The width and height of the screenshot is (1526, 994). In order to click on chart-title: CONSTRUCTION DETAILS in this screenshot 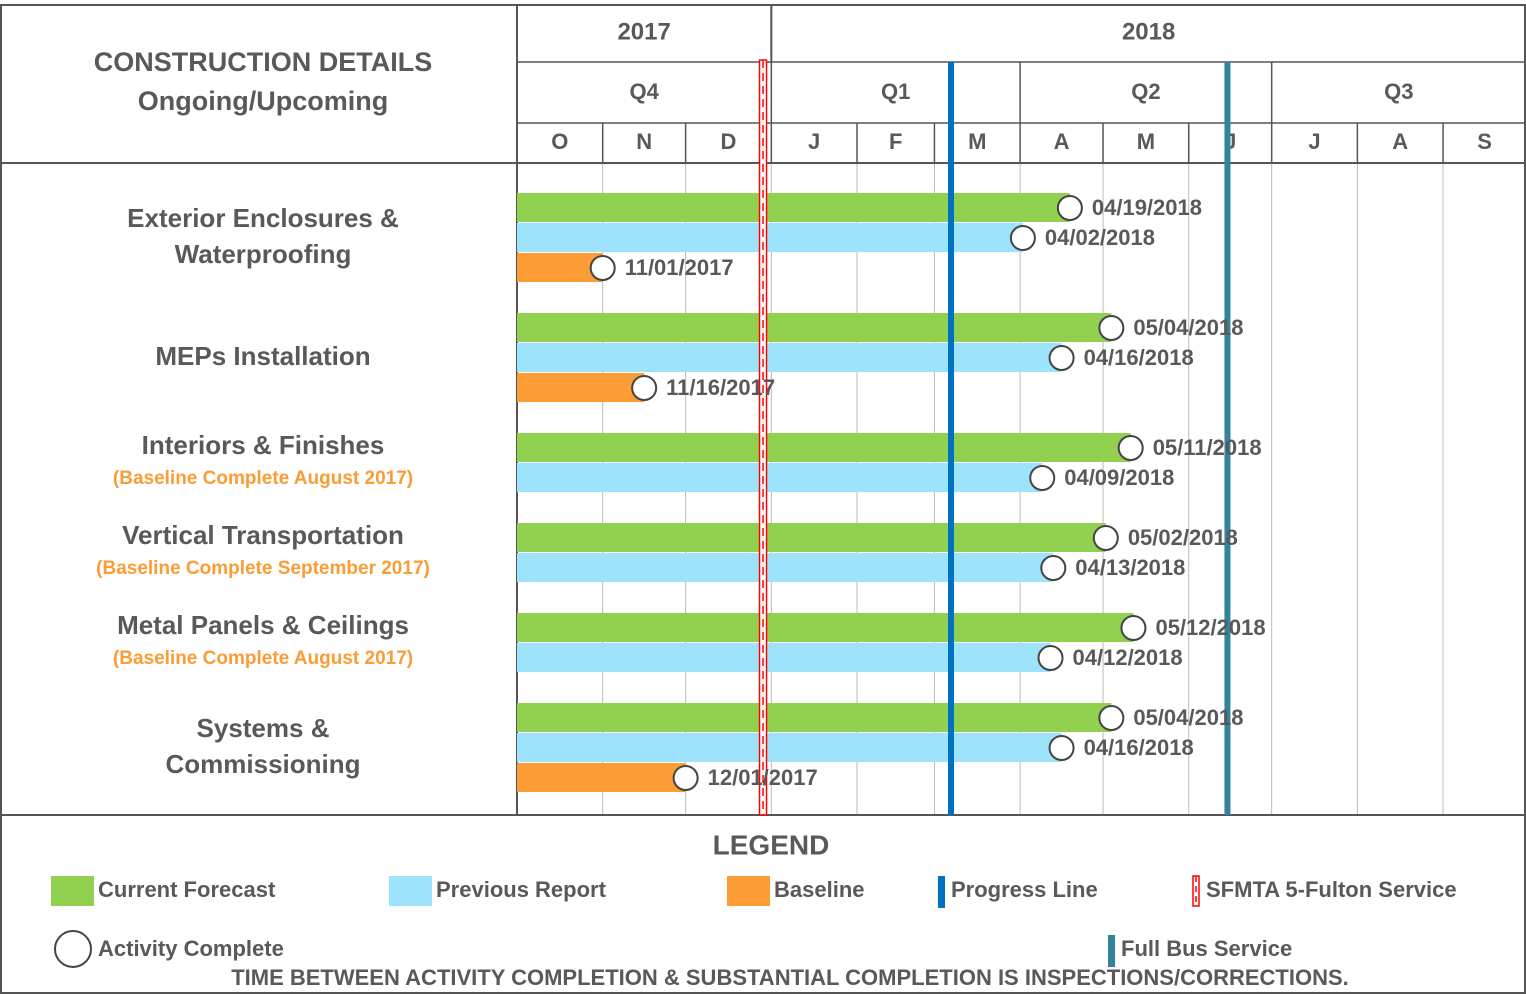, I will do `click(263, 62)`.